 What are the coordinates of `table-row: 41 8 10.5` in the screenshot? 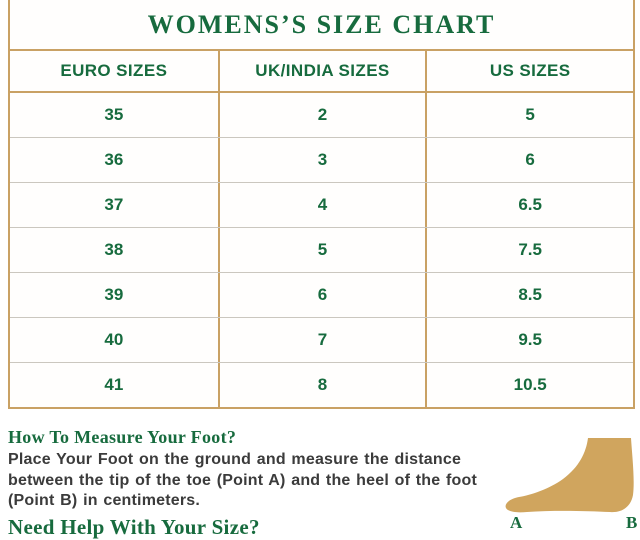 It's located at (321, 385).